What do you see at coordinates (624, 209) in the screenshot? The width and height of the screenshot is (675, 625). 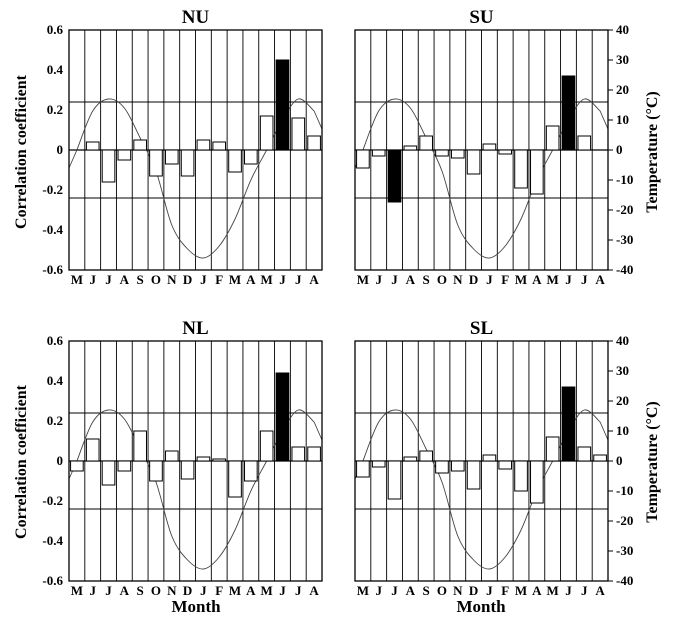 I see `y2-tick-label: -20` at bounding box center [624, 209].